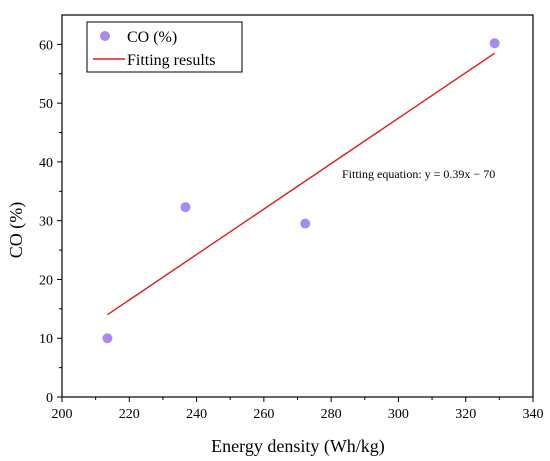 The image size is (550, 461). Describe the element at coordinates (16, 230) in the screenshot. I see `y-axis-title: CO (%)` at that location.